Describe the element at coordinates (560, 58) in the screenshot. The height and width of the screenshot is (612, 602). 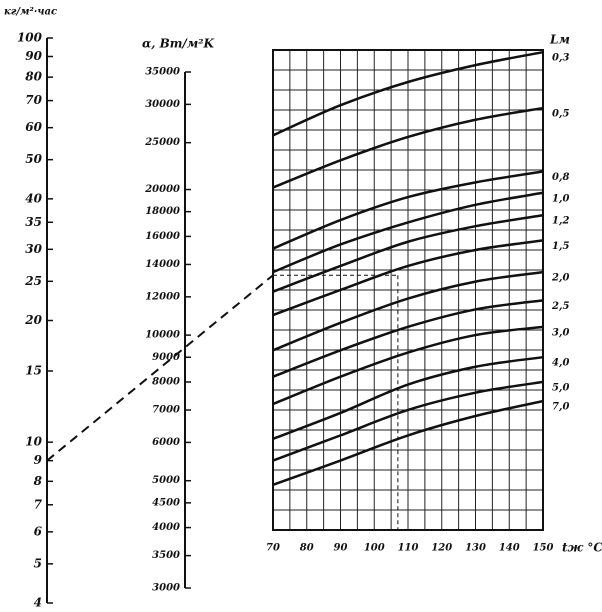
I see `legend-label: 0,3` at that location.